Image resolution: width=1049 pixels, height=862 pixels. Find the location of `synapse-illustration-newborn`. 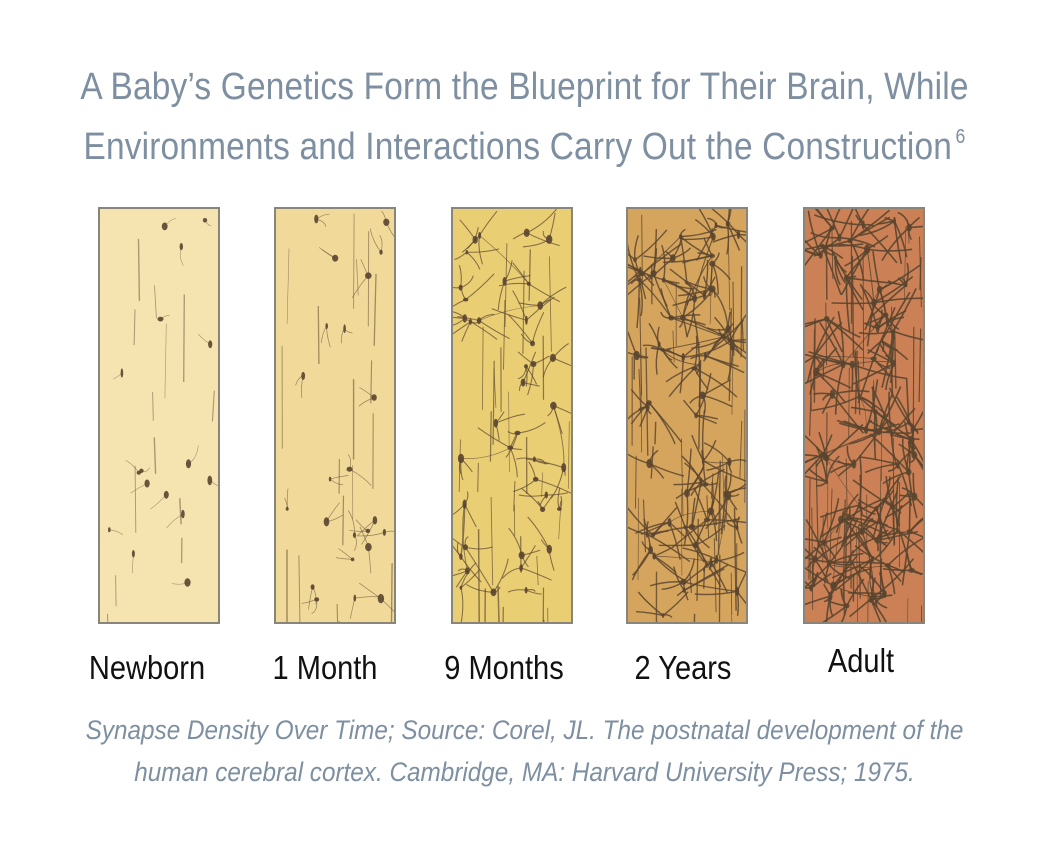

synapse-illustration-newborn is located at coordinates (159, 415).